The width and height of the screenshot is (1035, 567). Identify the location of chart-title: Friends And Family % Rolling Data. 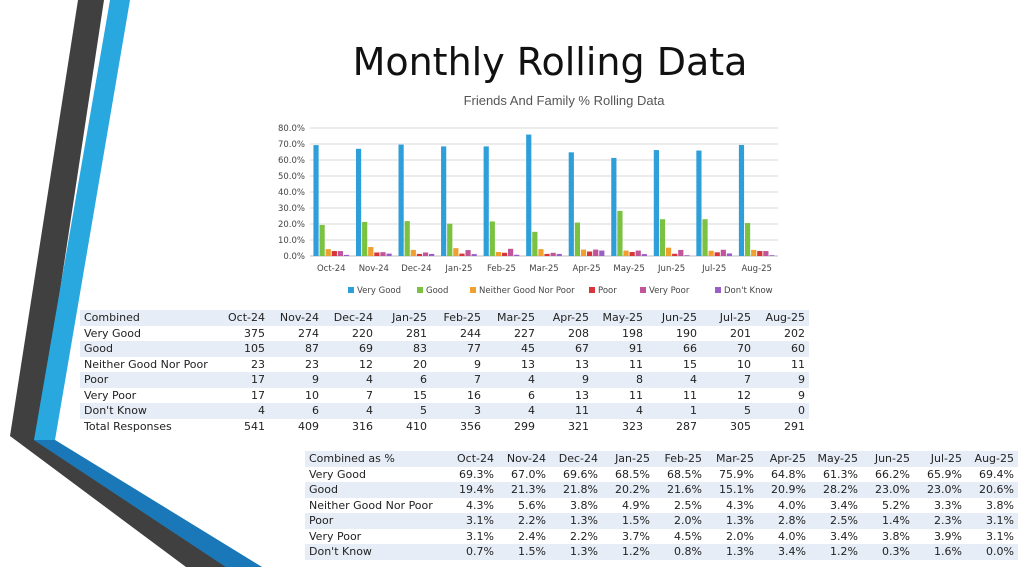
(565, 100).